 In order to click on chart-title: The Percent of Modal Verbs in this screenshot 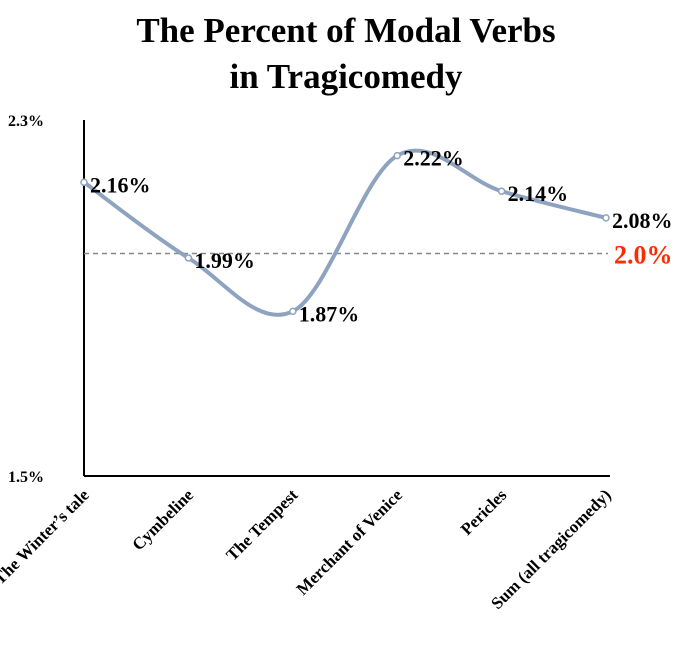, I will do `click(345, 30)`.